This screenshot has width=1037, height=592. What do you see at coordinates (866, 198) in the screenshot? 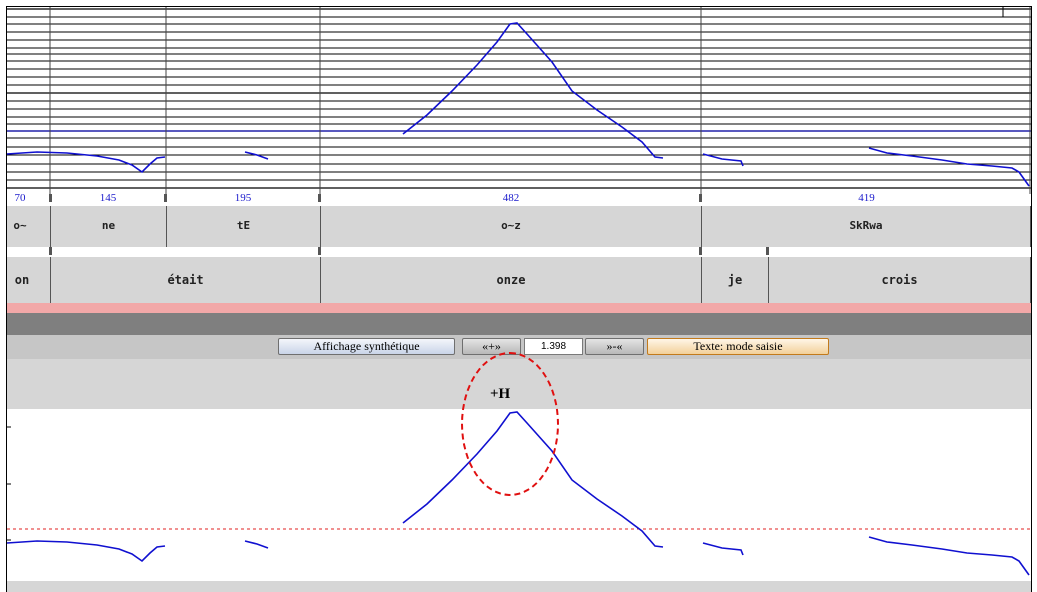
I see `duration-label: 419` at bounding box center [866, 198].